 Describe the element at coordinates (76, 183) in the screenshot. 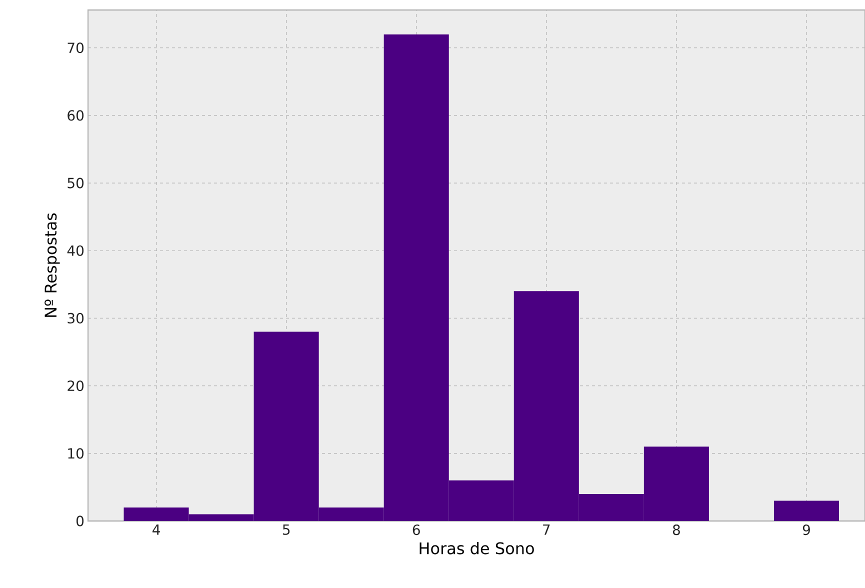

I see `y-tick-label: 50` at that location.